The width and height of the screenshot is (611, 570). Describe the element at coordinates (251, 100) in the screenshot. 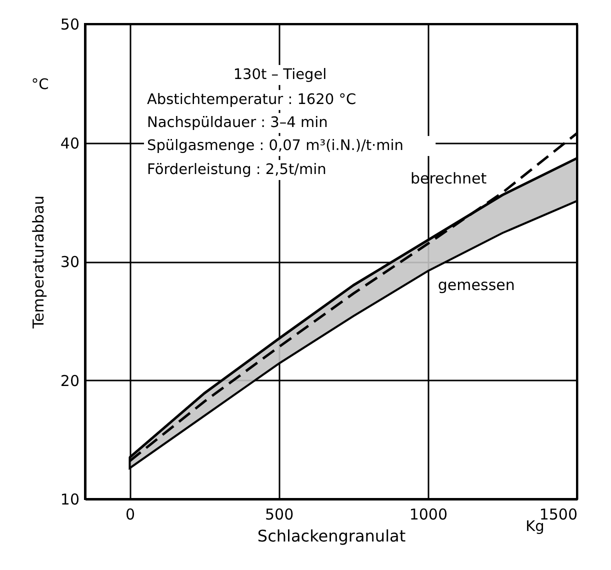

I see `annotation: Abstichtemperatur : 1620 °C` at that location.